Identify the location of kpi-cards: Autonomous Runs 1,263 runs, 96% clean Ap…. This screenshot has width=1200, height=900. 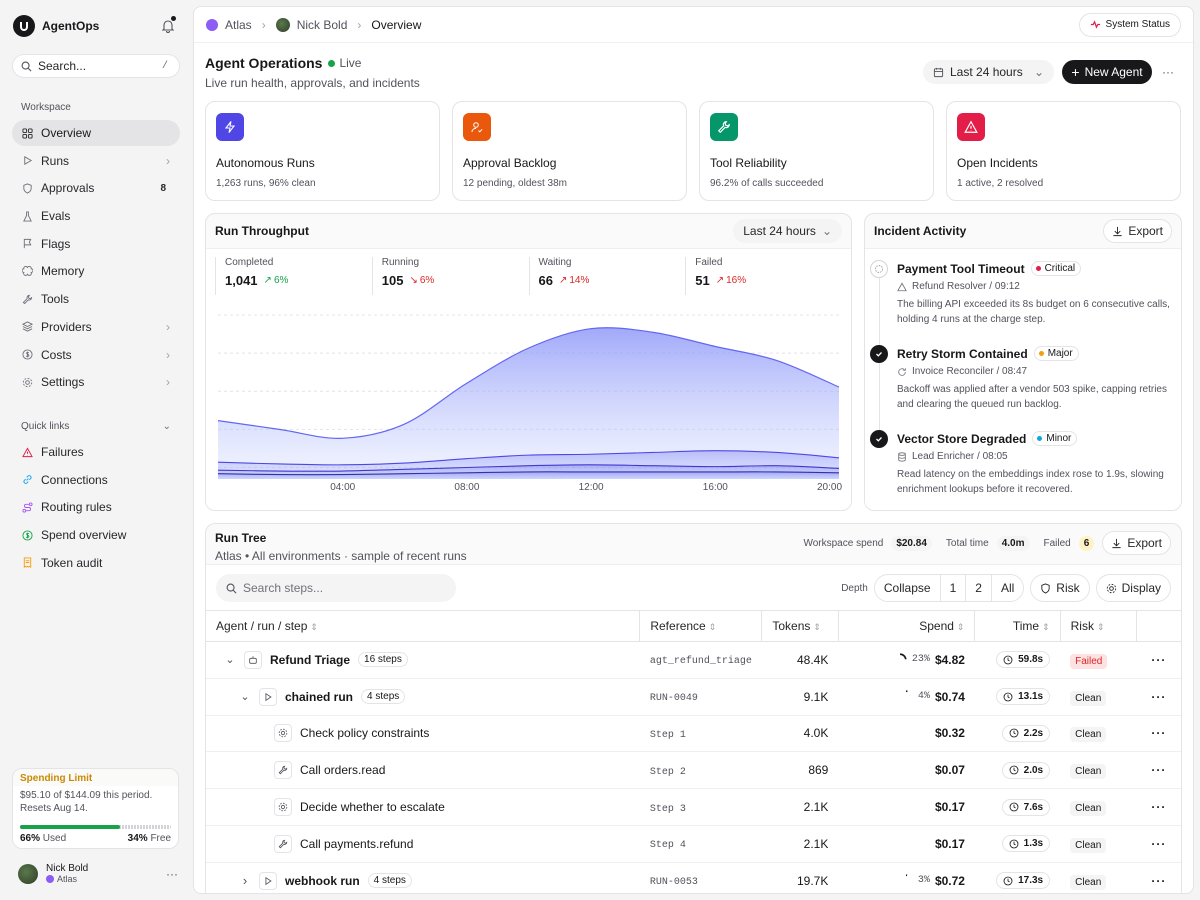
(693, 151).